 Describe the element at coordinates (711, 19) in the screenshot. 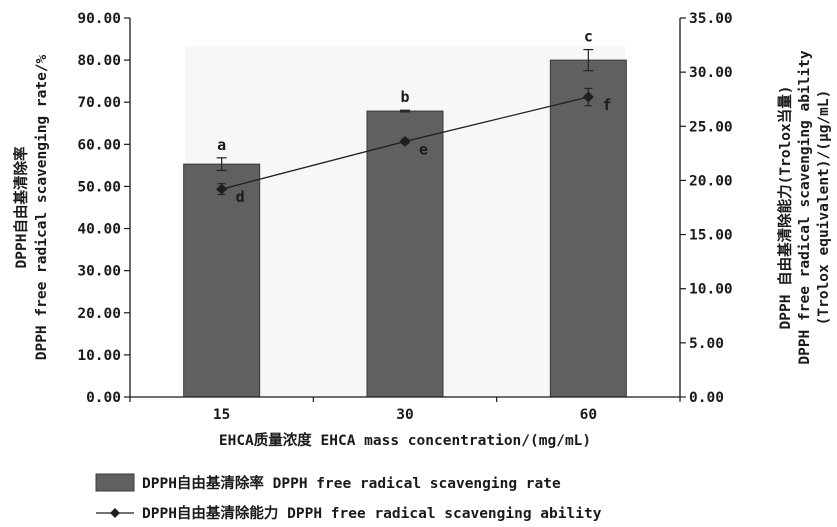

I see `right-tick-label: 35.00` at that location.